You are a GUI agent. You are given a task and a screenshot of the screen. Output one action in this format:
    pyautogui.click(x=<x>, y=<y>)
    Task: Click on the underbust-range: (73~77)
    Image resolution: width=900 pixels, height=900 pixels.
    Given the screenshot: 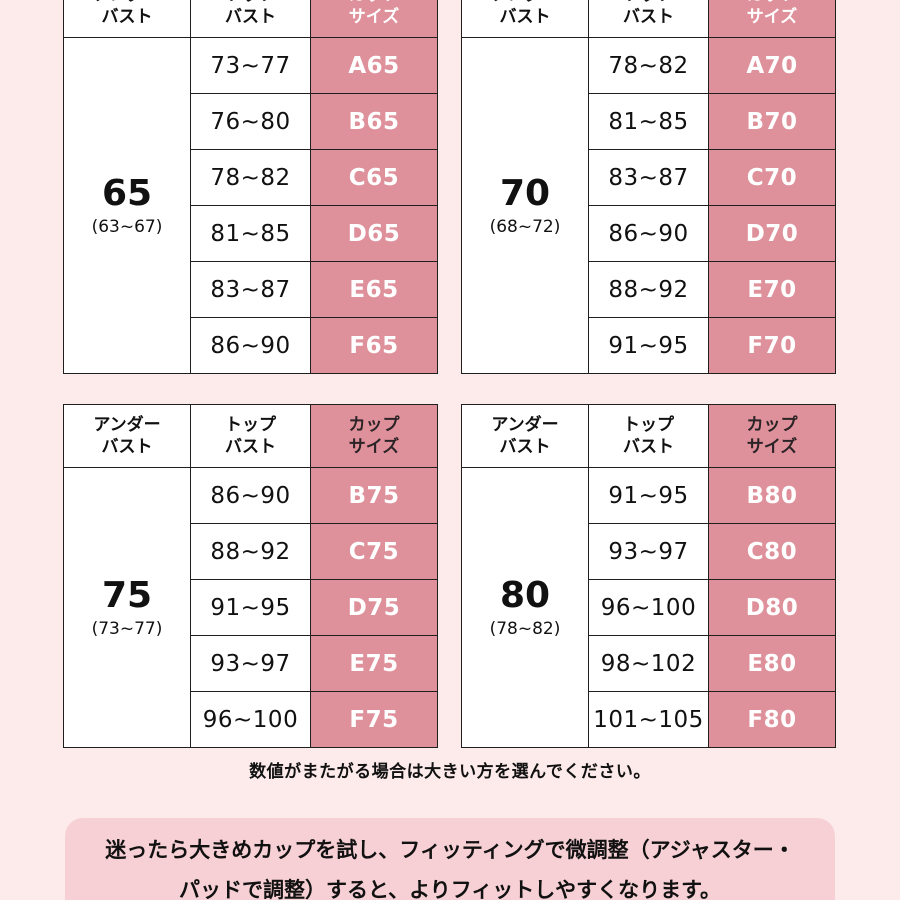 What is the action you would take?
    pyautogui.click(x=127, y=628)
    